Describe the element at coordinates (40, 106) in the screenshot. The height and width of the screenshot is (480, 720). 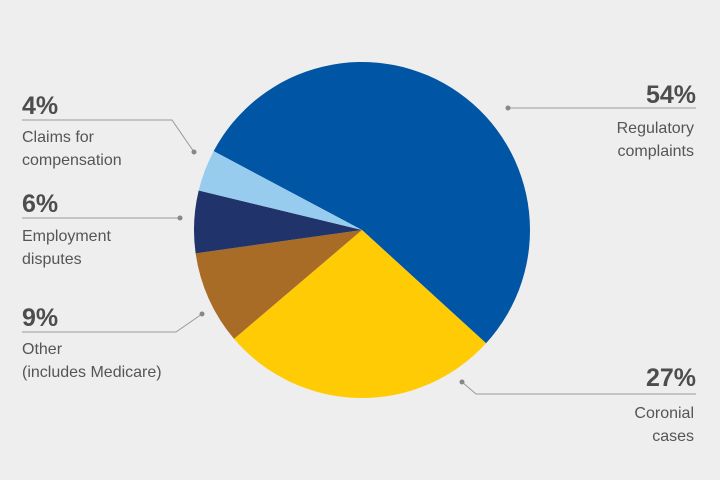
I see `pct-label-claims: 4%` at that location.